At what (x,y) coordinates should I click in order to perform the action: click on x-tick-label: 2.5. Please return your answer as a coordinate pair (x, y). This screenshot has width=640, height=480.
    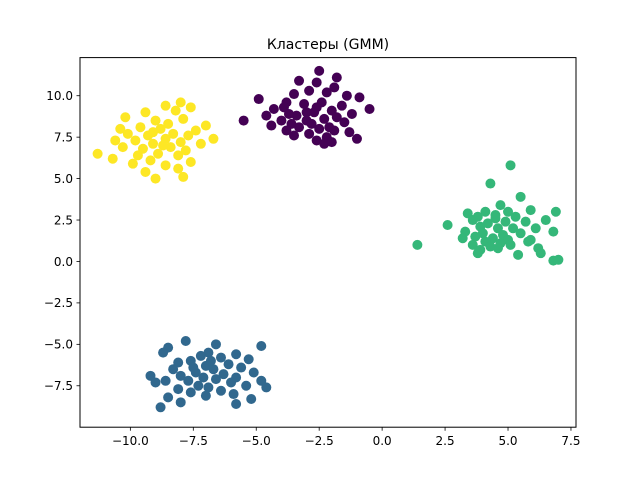
    Looking at the image, I should click on (445, 441).